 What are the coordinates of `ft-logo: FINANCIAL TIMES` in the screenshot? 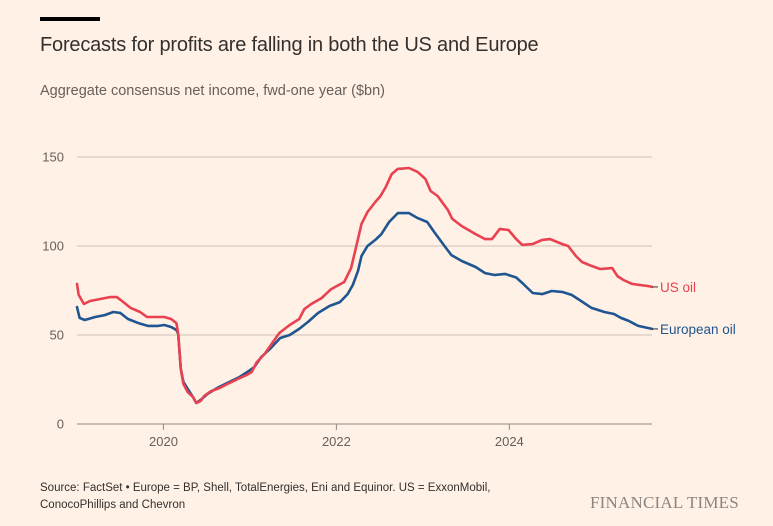 It's located at (664, 502).